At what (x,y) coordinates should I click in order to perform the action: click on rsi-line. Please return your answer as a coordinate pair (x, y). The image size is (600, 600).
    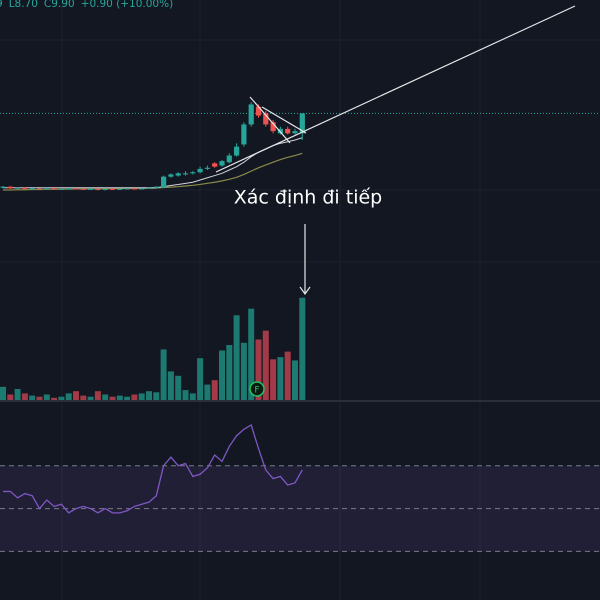
    Looking at the image, I should click on (153, 469).